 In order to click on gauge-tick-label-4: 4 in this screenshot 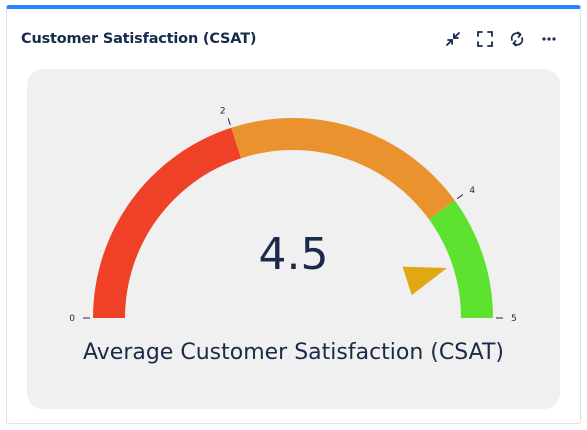, I will do `click(472, 191)`.